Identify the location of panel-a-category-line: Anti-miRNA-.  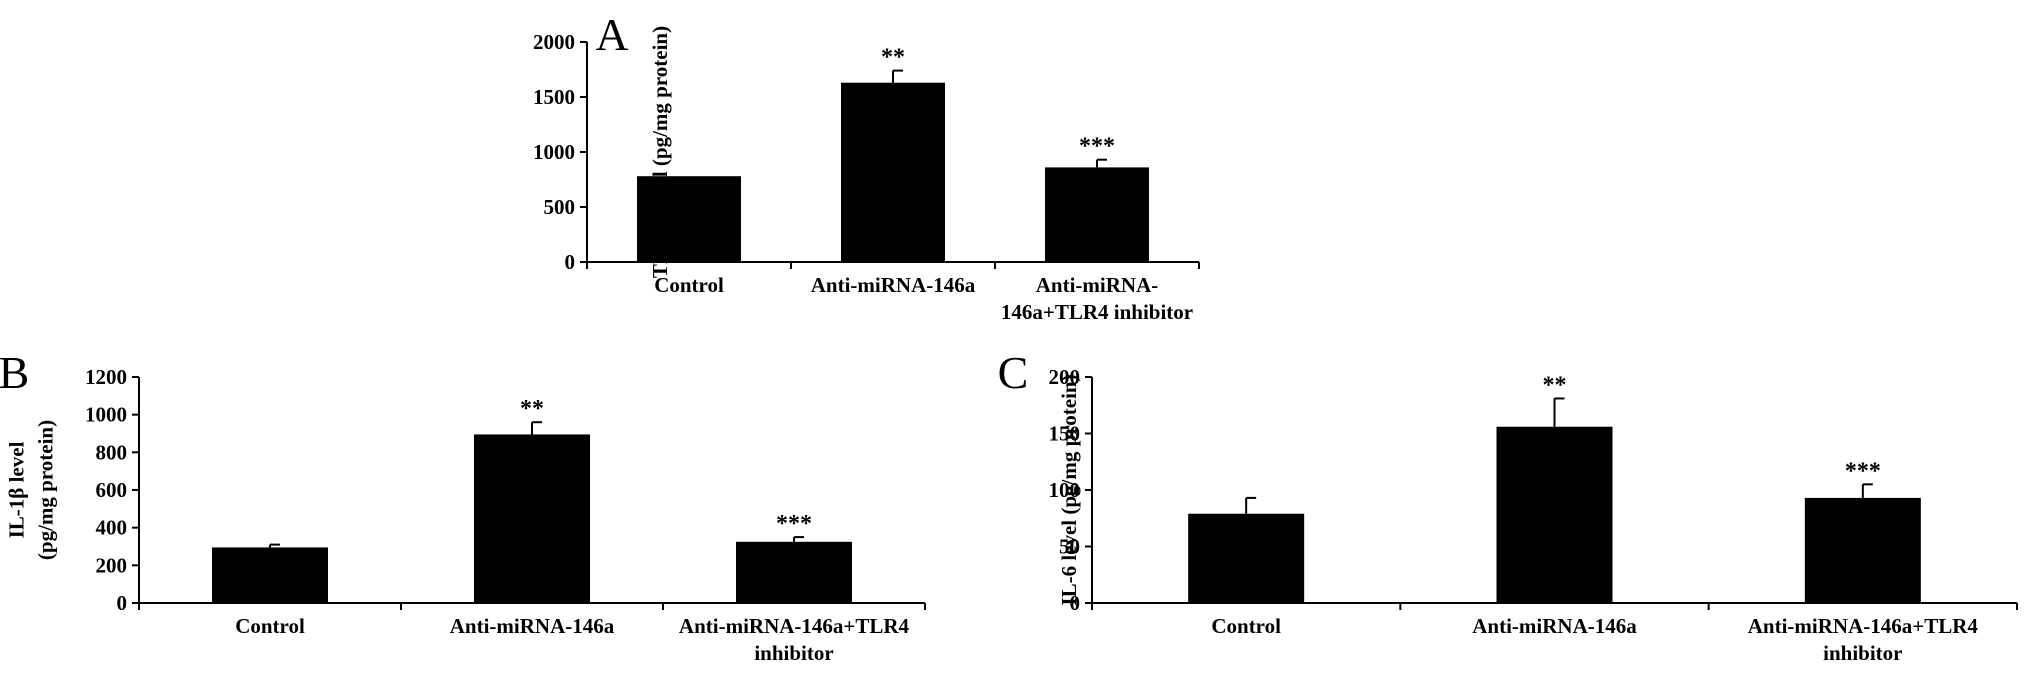
(1097, 285).